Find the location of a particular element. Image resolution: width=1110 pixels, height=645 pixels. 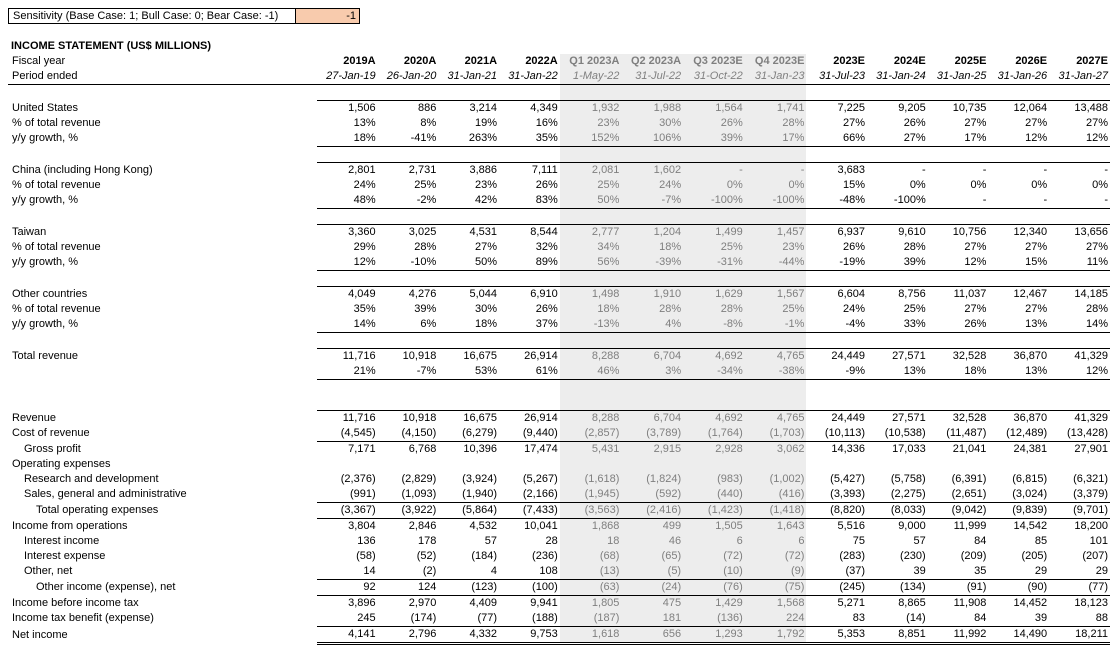

value-cell: 8,851 is located at coordinates (897, 635).